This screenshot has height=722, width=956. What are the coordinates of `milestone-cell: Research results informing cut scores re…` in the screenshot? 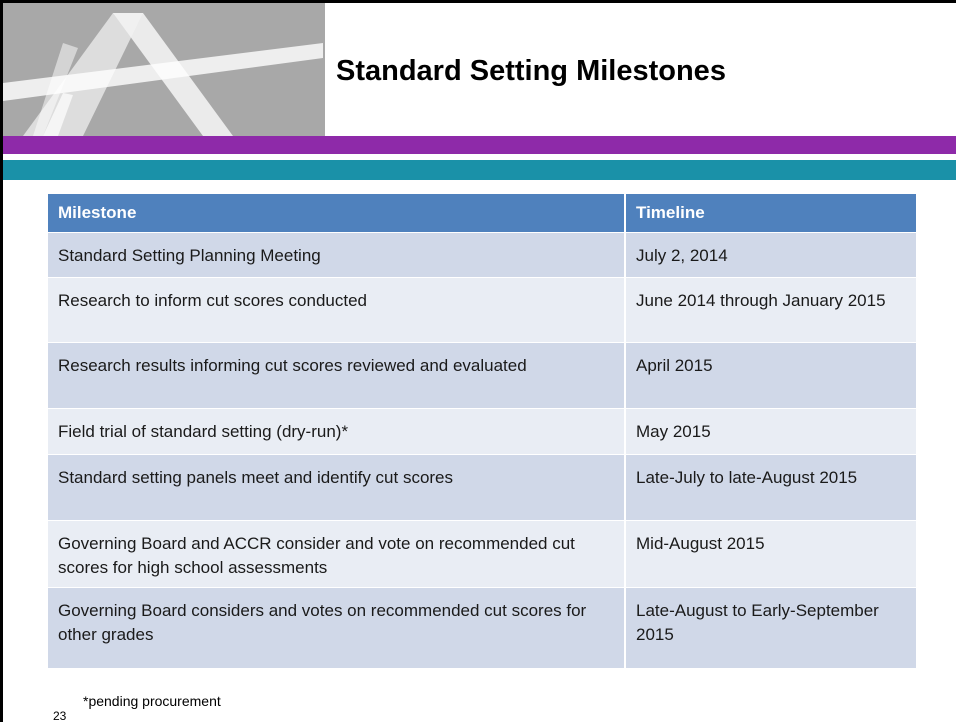 It's located at (337, 375).